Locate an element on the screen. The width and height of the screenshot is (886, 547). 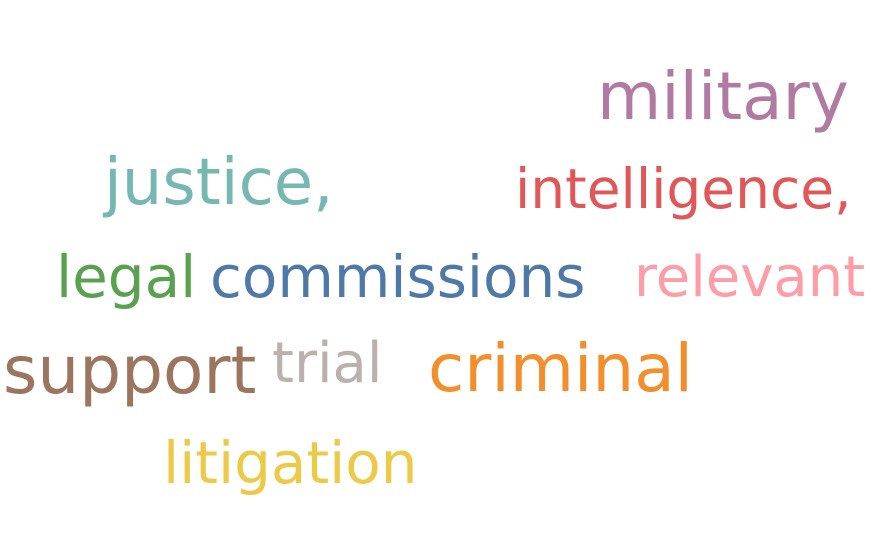
word-commissions: commissions is located at coordinates (398, 277).